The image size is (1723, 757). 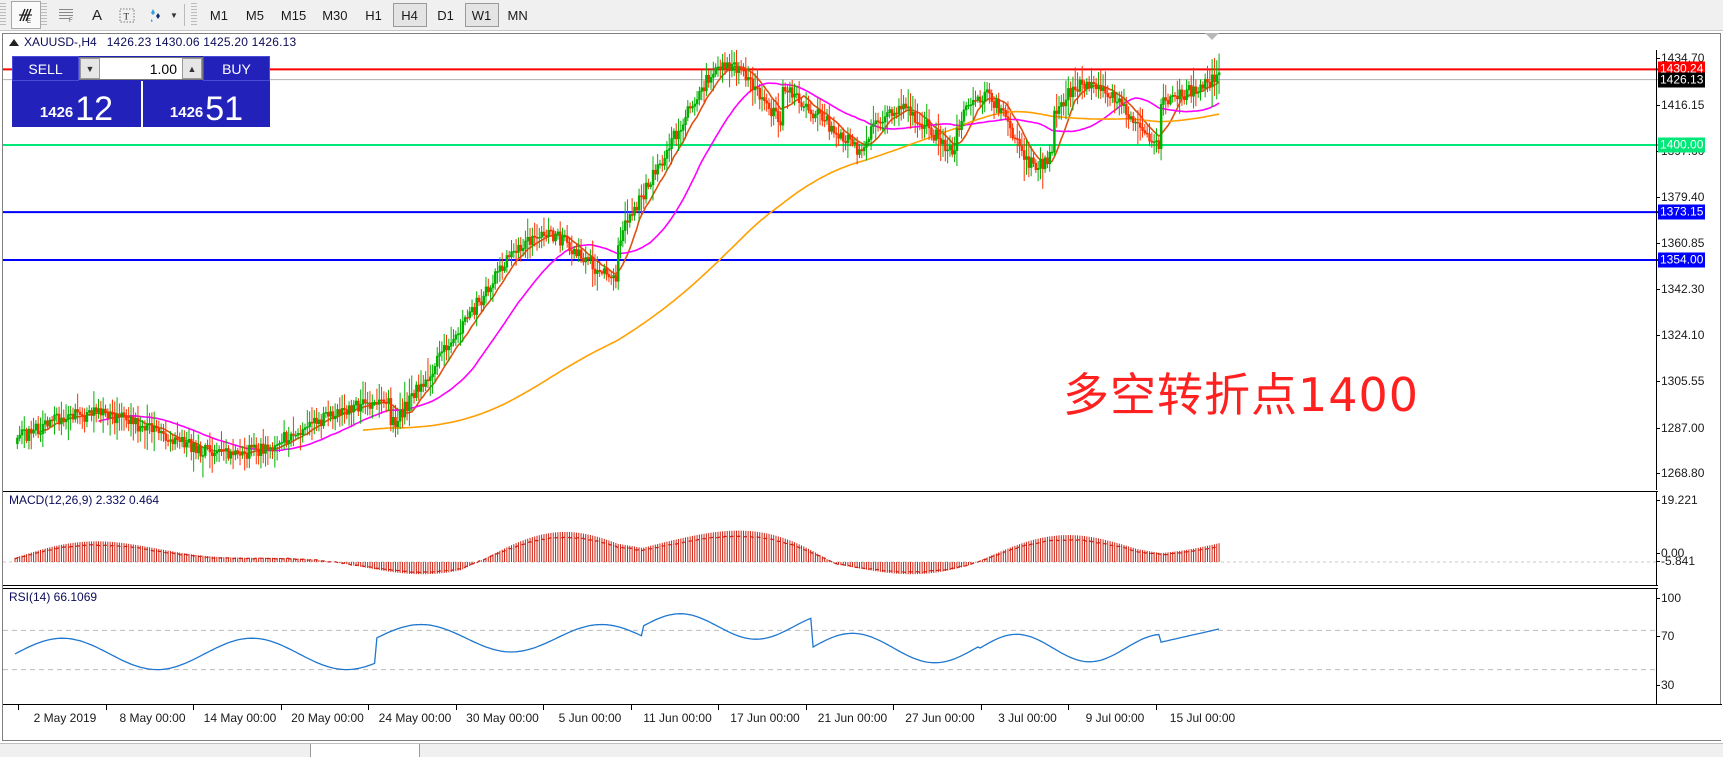 What do you see at coordinates (67, 15) in the screenshot?
I see `grid-icon: F` at bounding box center [67, 15].